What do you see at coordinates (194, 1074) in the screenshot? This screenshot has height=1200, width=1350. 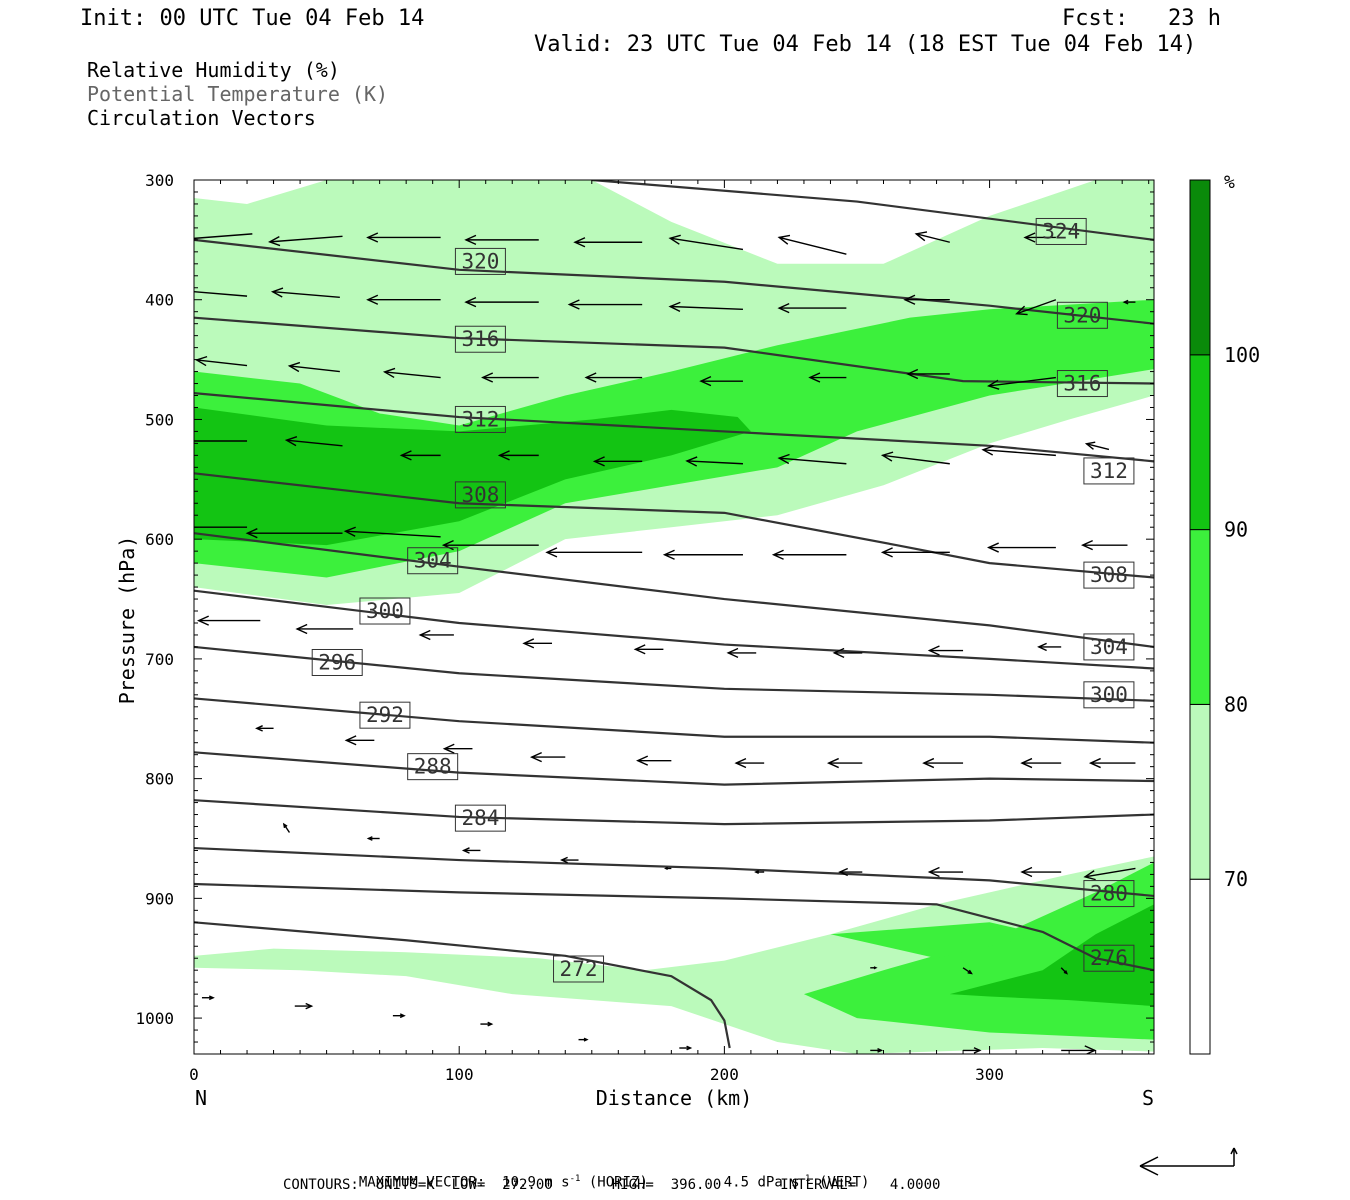 I see `x-tick-0: 0` at bounding box center [194, 1074].